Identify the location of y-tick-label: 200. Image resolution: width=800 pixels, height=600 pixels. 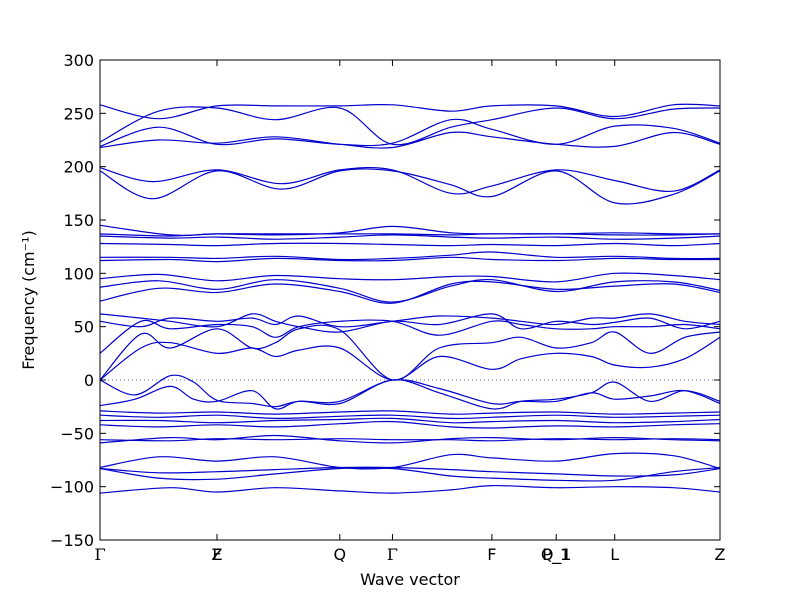
(78, 167).